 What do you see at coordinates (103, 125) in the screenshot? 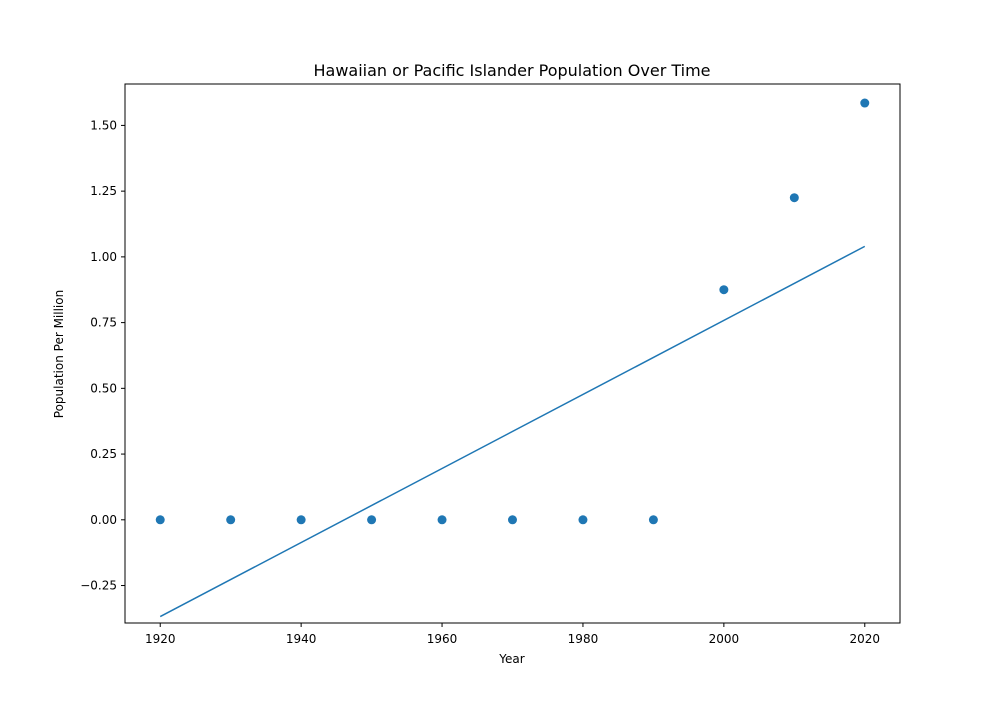
I see `y-tick-label: 1.50` at bounding box center [103, 125].